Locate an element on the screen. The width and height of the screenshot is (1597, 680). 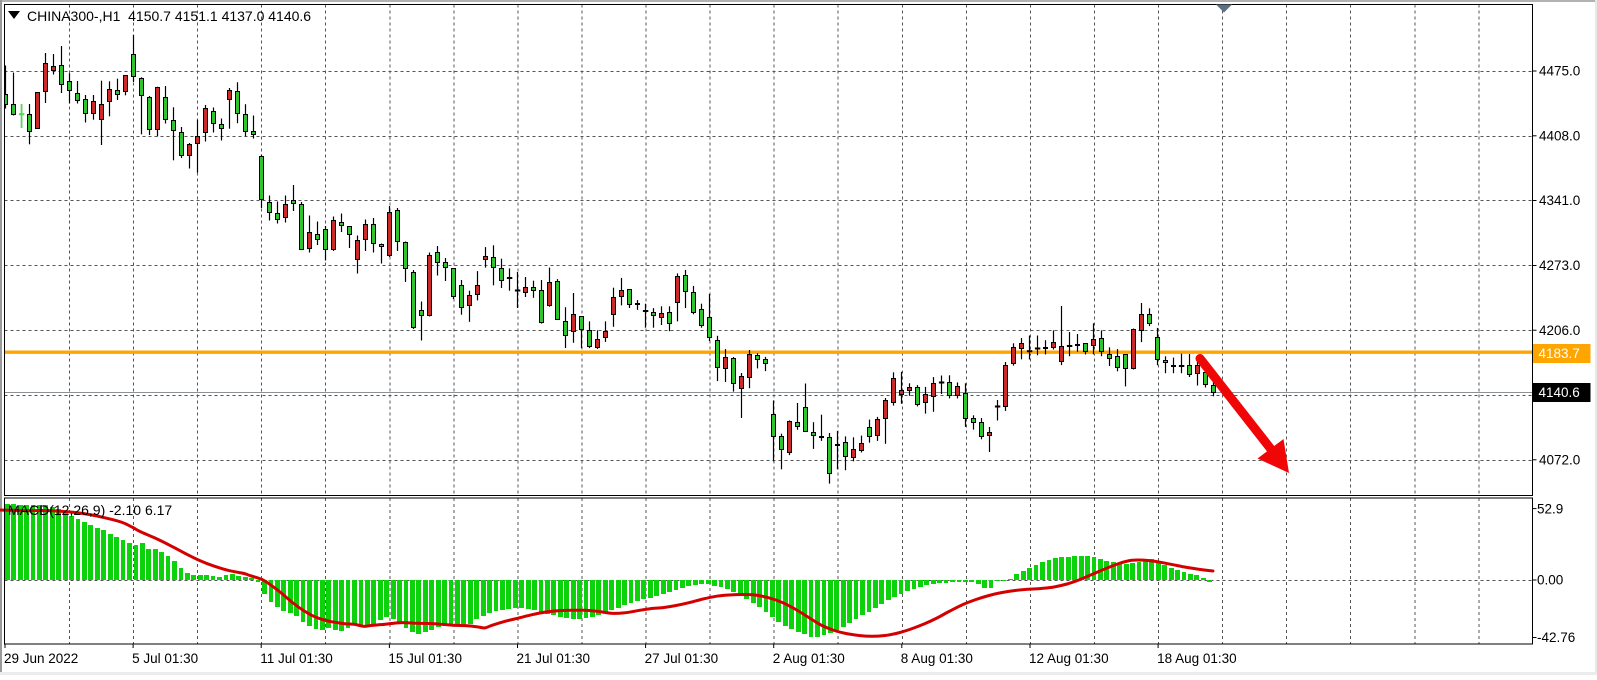
svg-text: 21 Jul 01:30 is located at coordinates (554, 658).